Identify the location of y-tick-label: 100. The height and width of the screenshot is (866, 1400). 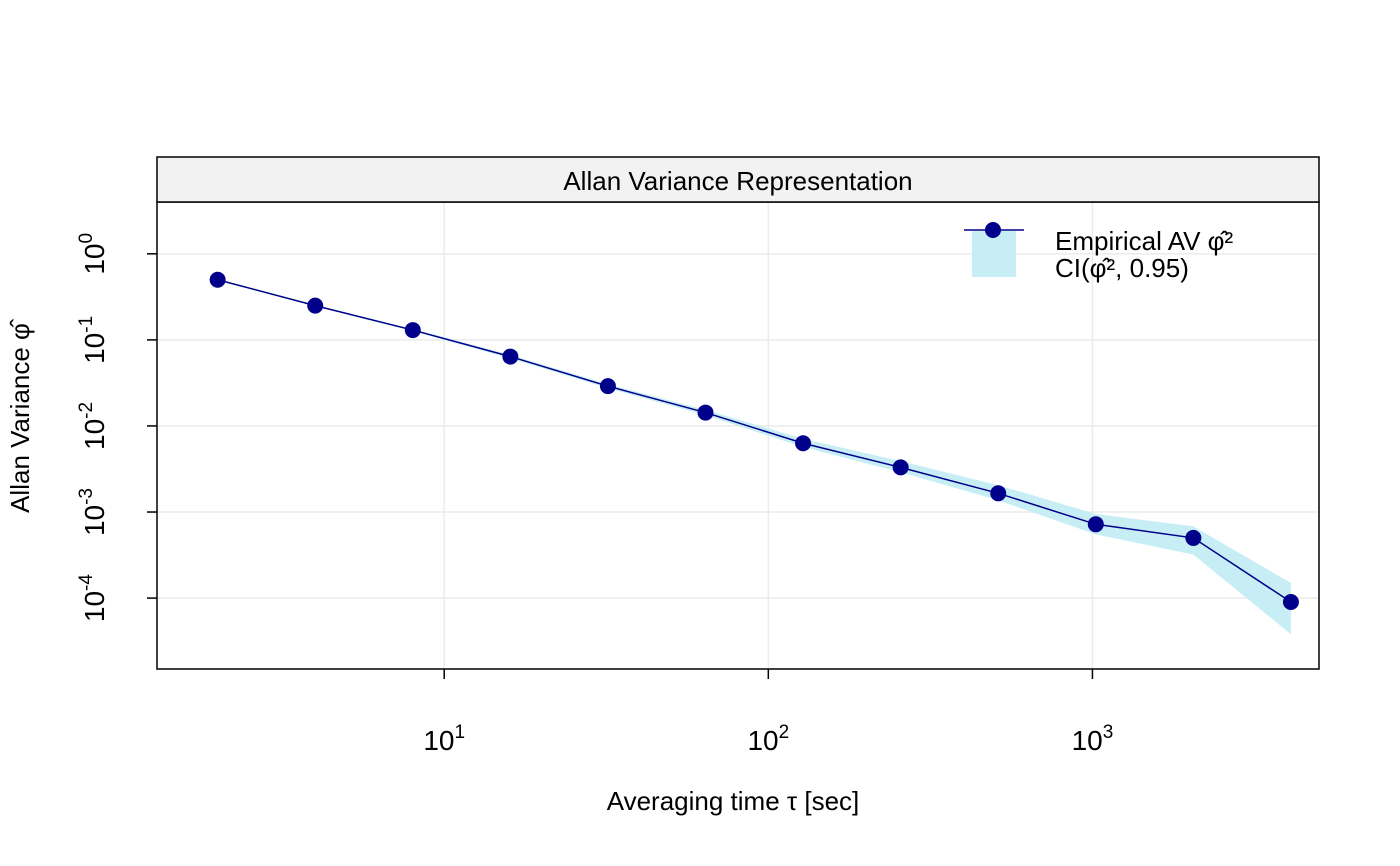
(93, 254).